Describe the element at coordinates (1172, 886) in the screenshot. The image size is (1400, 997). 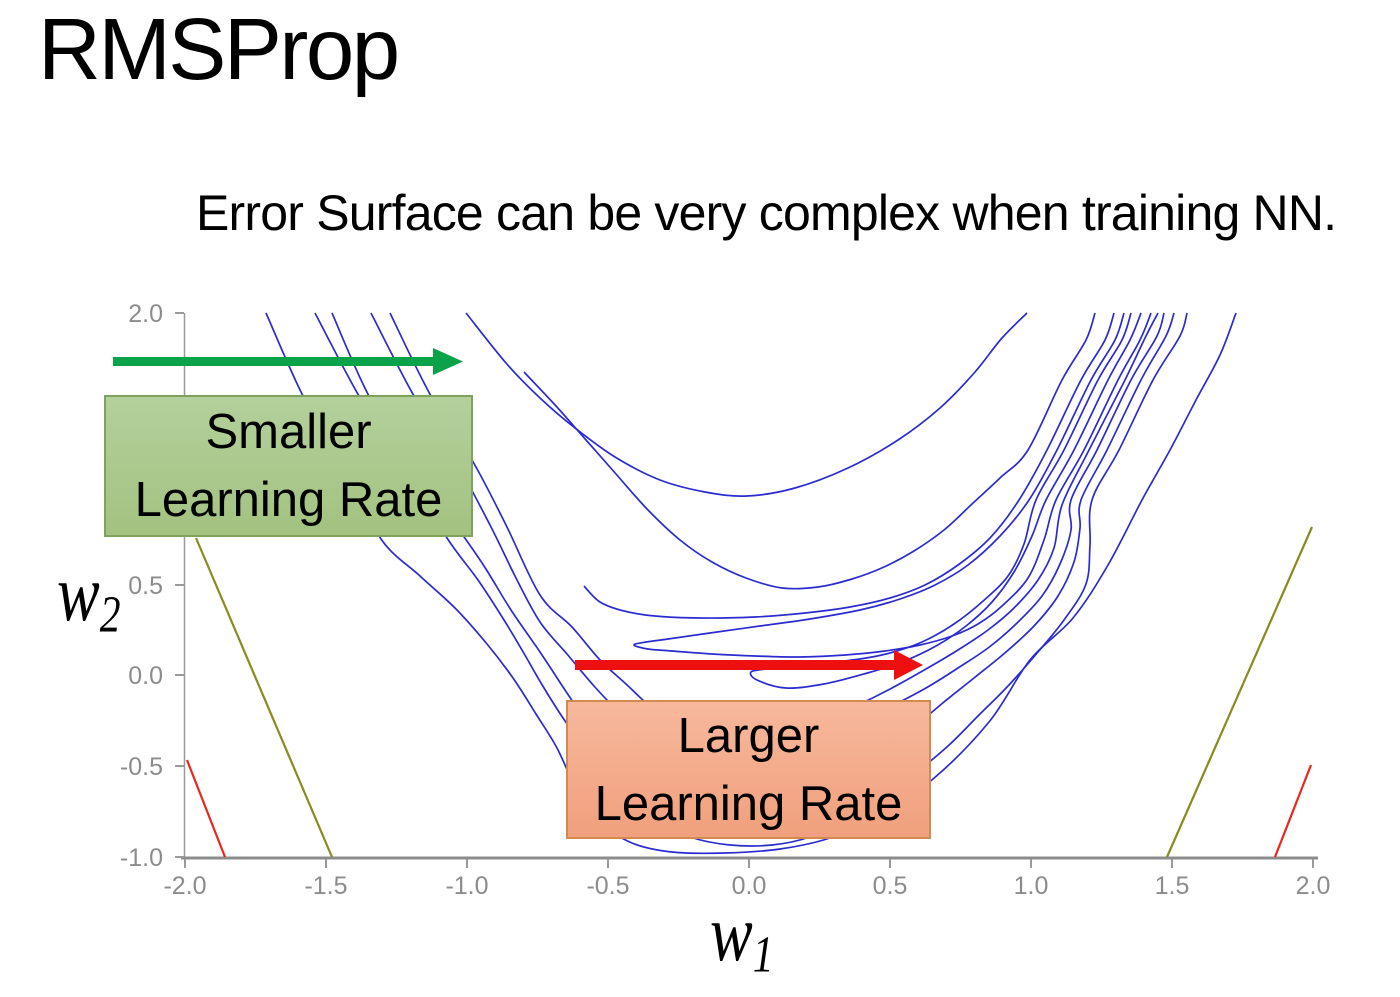
I see `svg-text: 1.5` at that location.